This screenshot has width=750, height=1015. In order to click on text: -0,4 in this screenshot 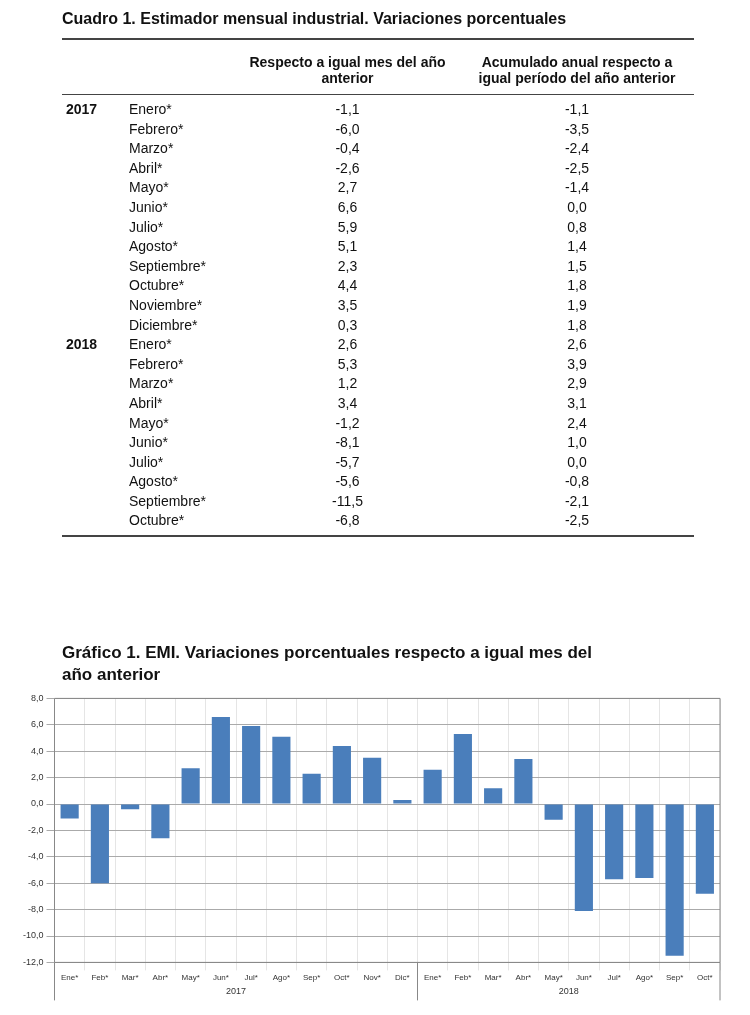, I will do `click(347, 149)`.